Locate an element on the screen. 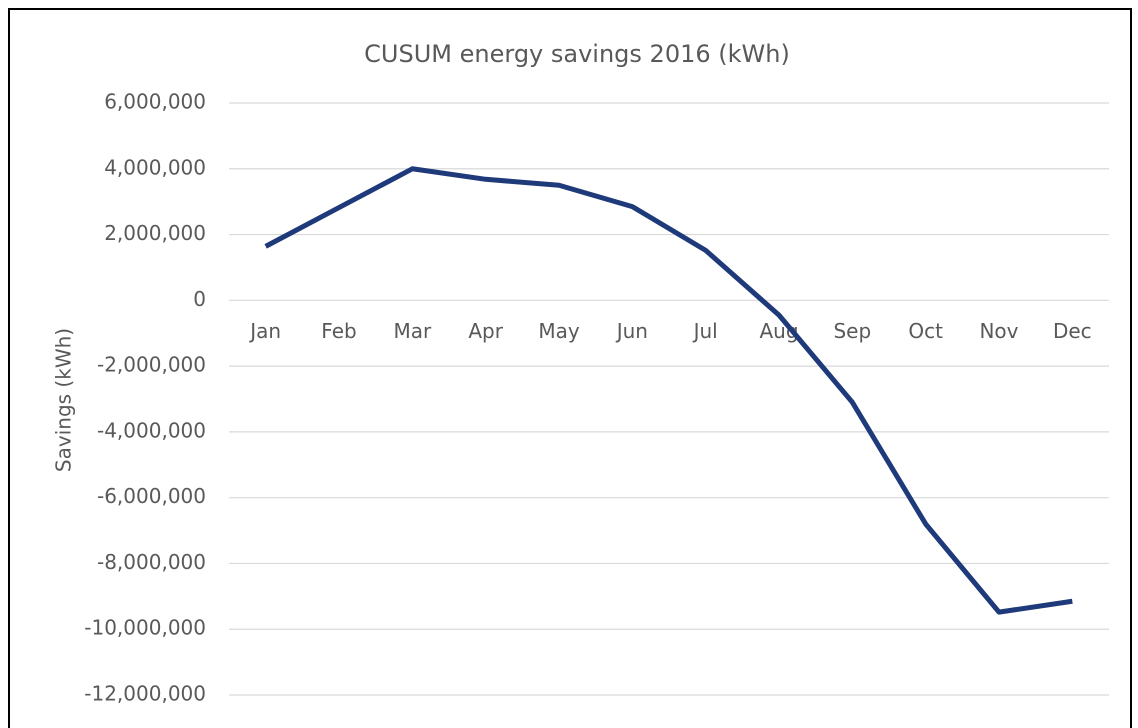 This screenshot has width=1138, height=728. y-tick-label: 4,000,000 is located at coordinates (155, 167).